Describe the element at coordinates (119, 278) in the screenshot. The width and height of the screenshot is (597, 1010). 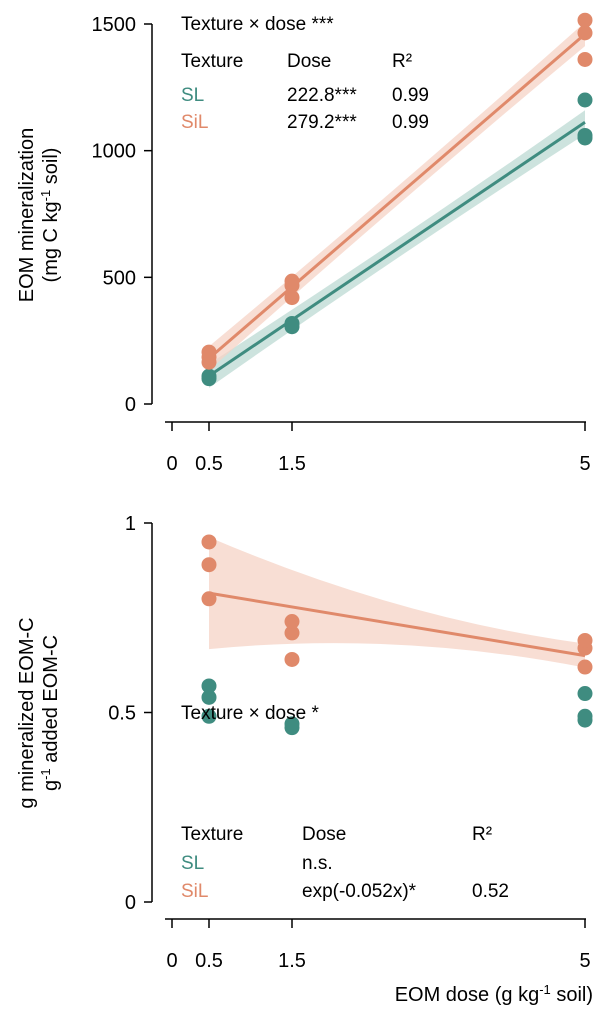
I see `y-tick-label: 500` at that location.